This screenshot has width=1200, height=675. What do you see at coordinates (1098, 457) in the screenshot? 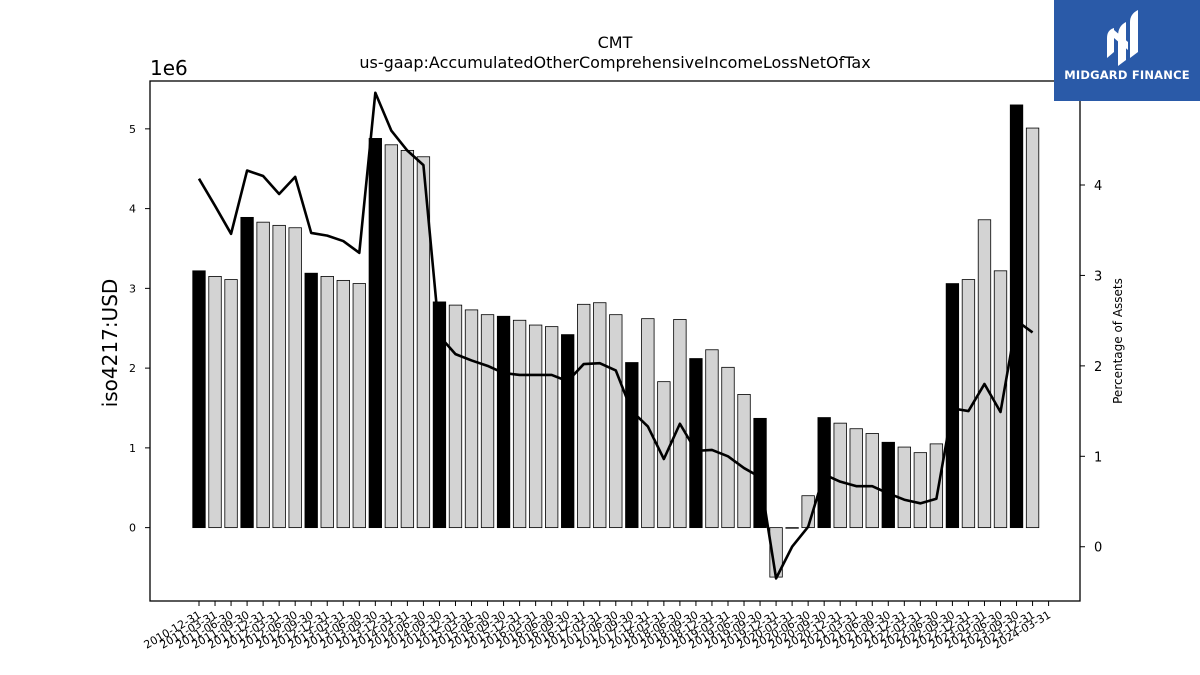
I see `y2-tick-label: 1` at bounding box center [1098, 457].